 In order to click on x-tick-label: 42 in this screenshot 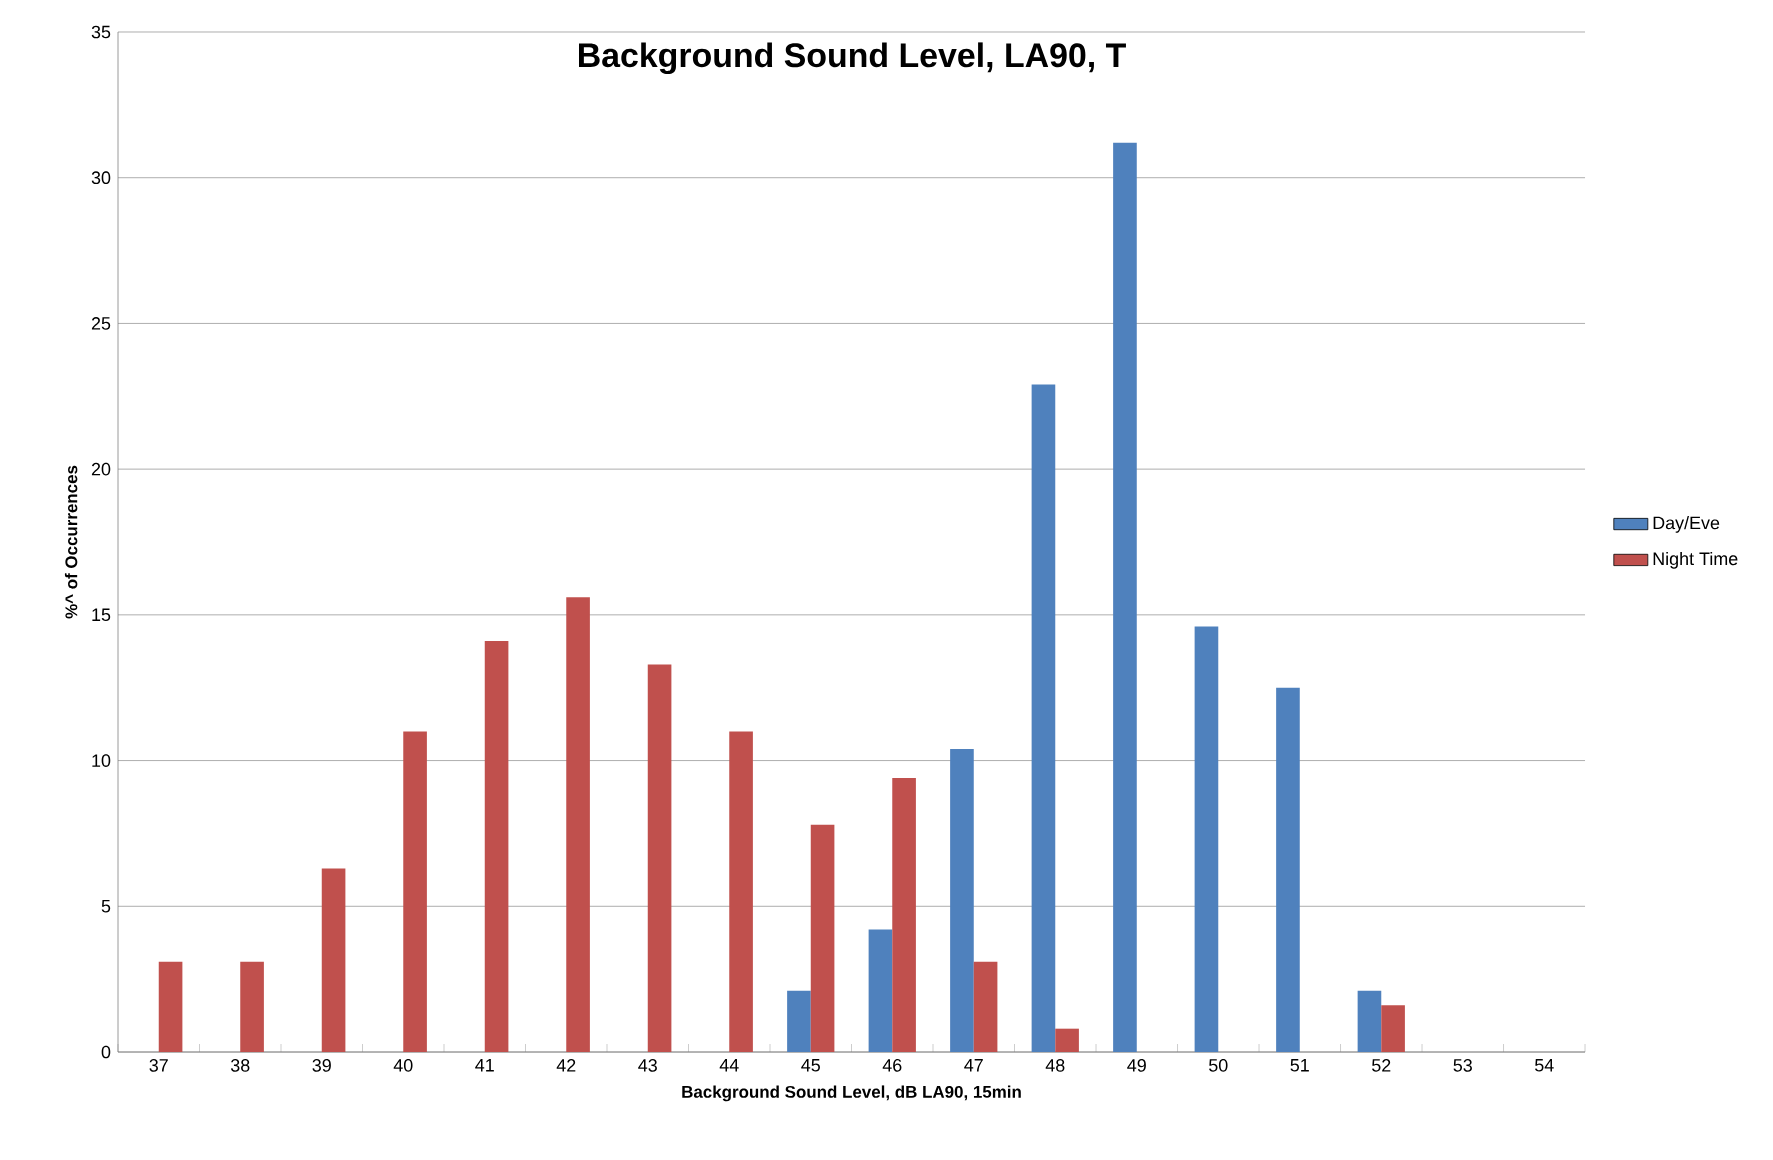, I will do `click(566, 1065)`.